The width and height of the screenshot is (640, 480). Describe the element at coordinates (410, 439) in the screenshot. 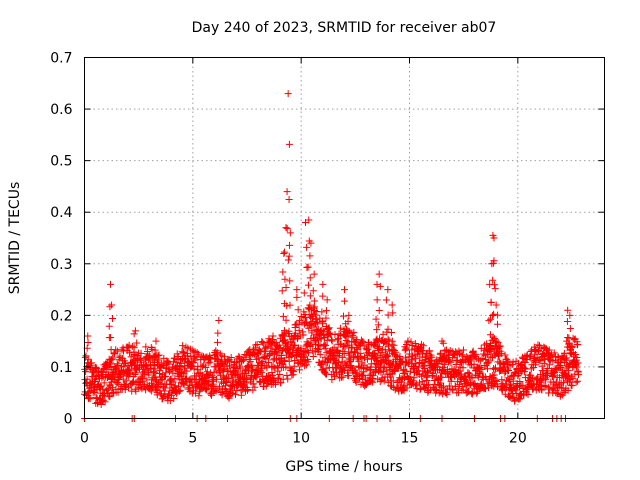

I see `x-tick-label: 15` at that location.